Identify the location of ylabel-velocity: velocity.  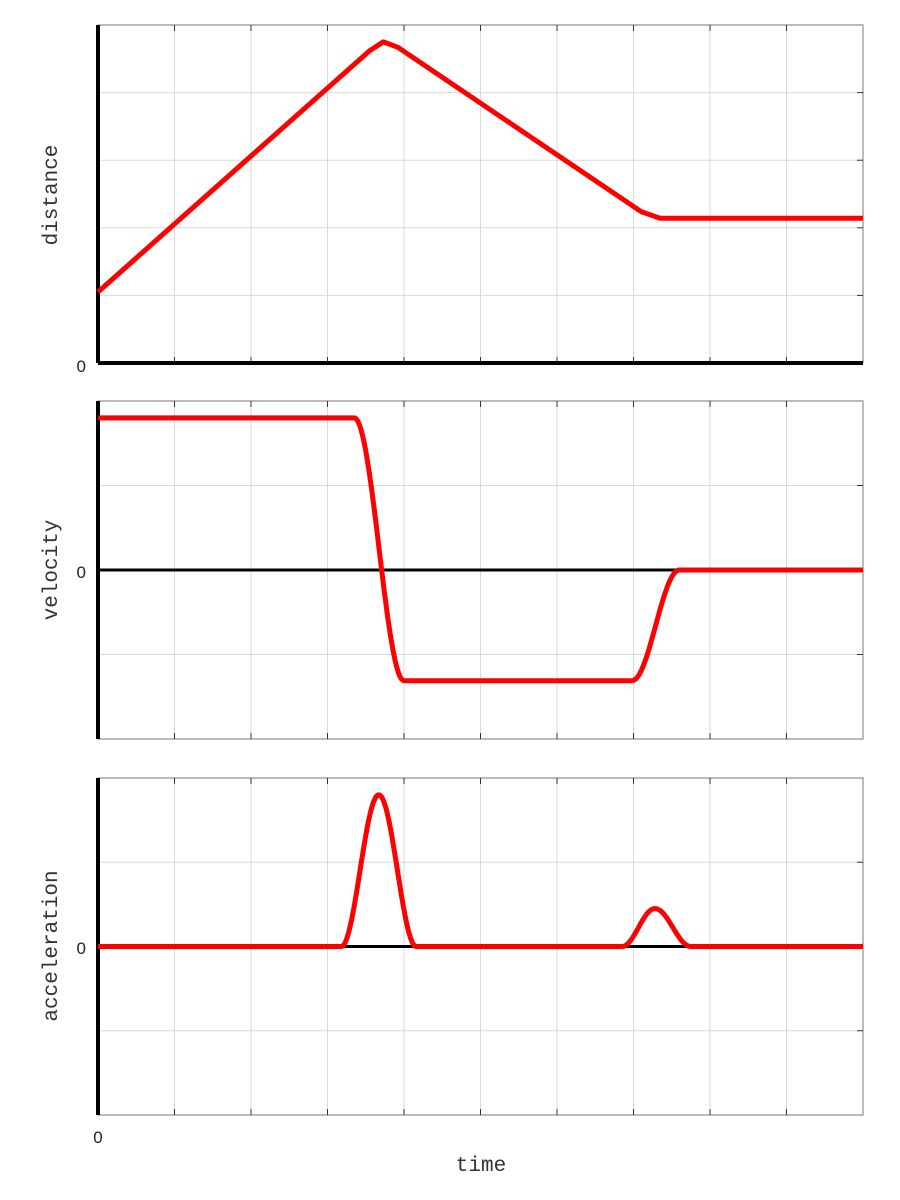
(52, 570).